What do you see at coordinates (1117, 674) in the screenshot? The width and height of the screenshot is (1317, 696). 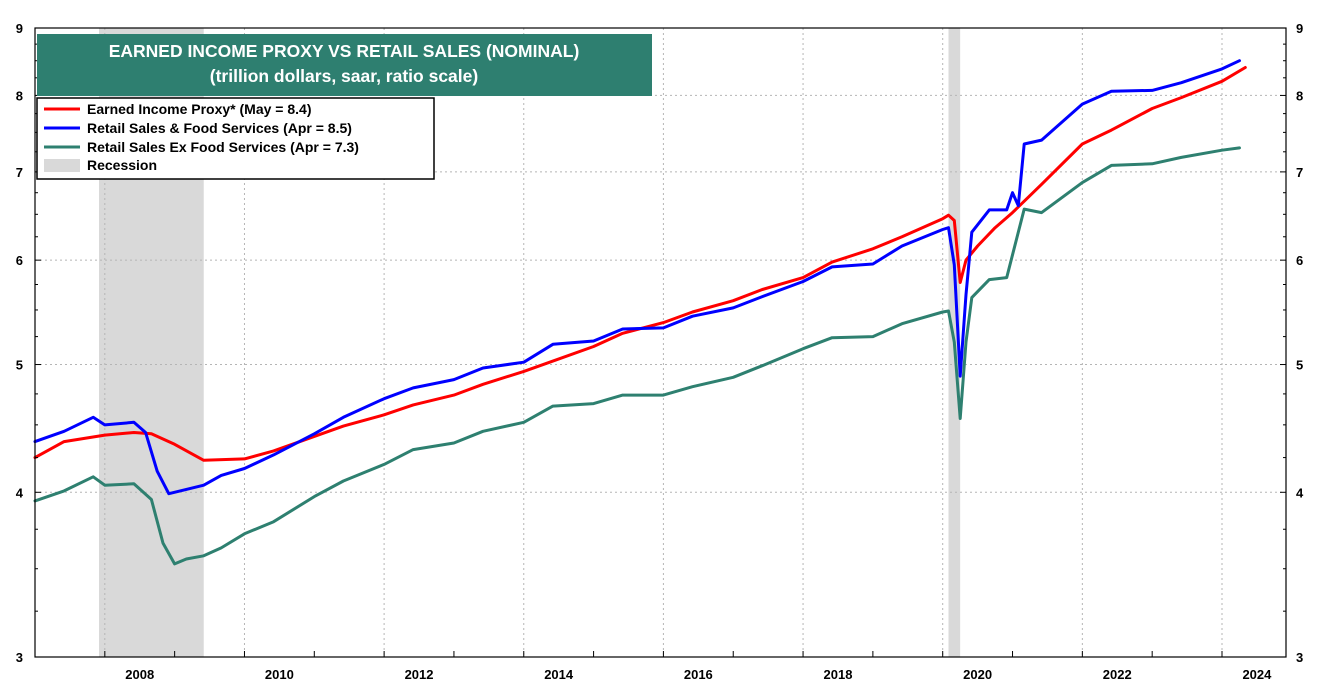 I see `x-tick-label-2022: 2022` at bounding box center [1117, 674].